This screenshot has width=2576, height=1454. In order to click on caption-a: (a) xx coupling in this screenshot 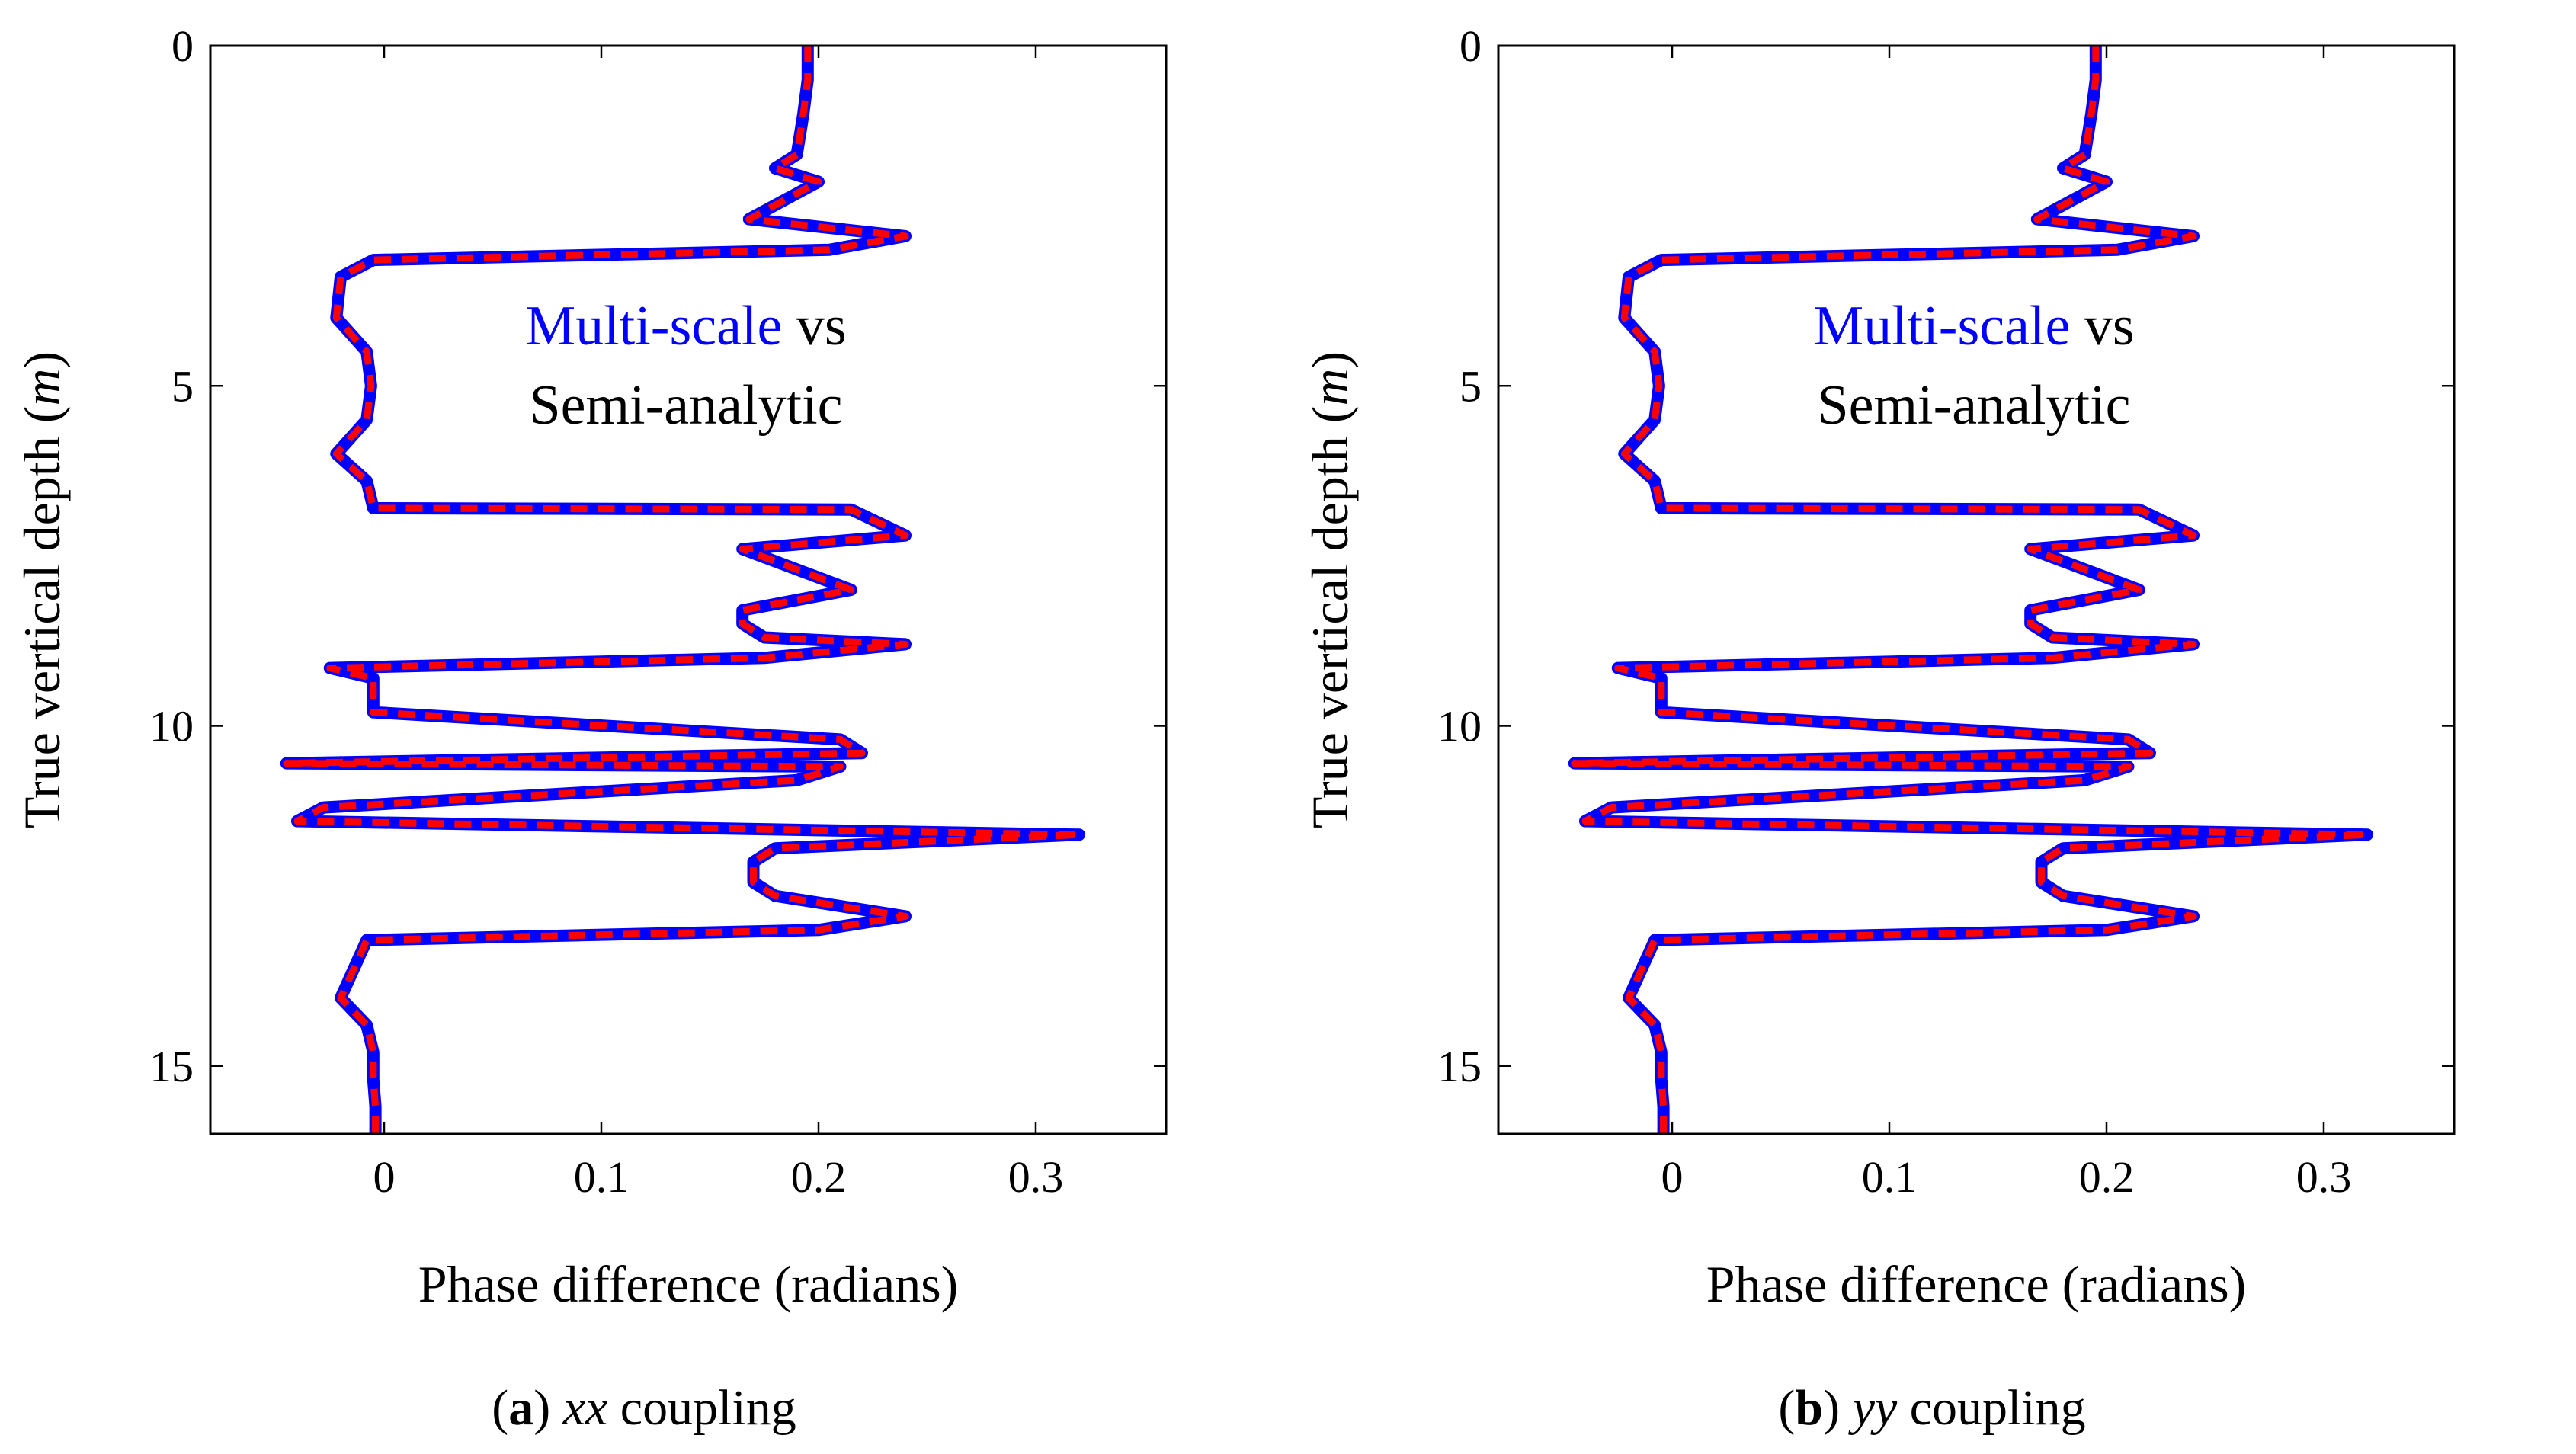, I will do `click(644, 1408)`.